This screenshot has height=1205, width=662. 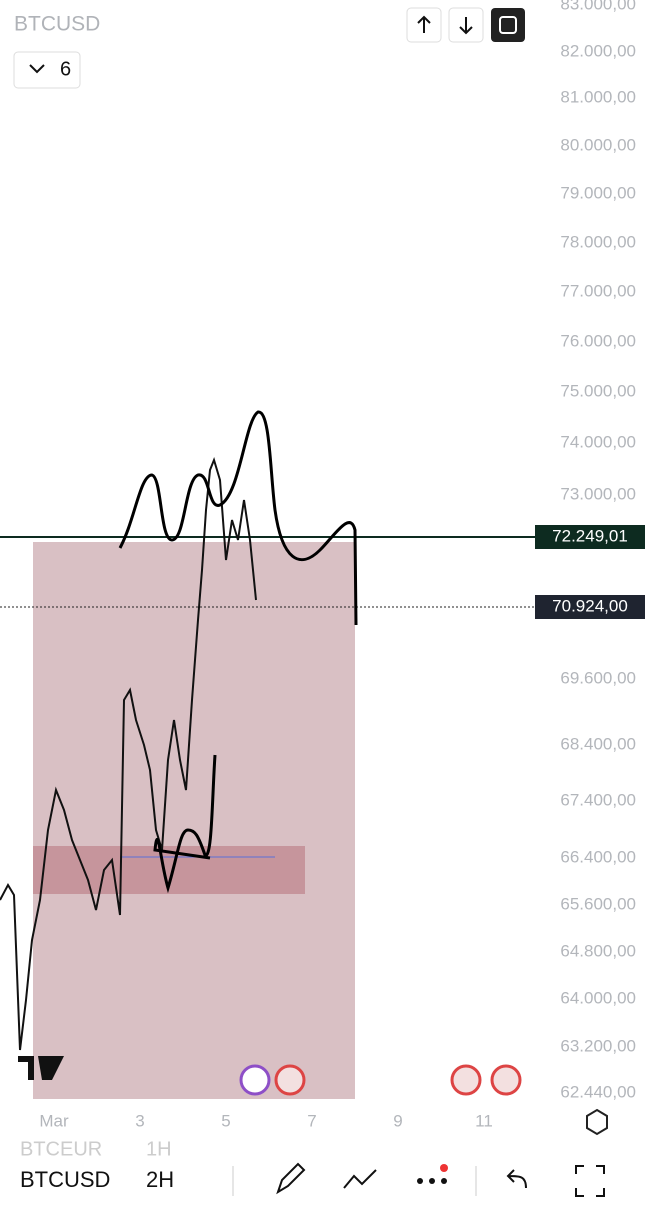 What do you see at coordinates (598, 241) in the screenshot?
I see `price-axis-label: 78.000,00` at bounding box center [598, 241].